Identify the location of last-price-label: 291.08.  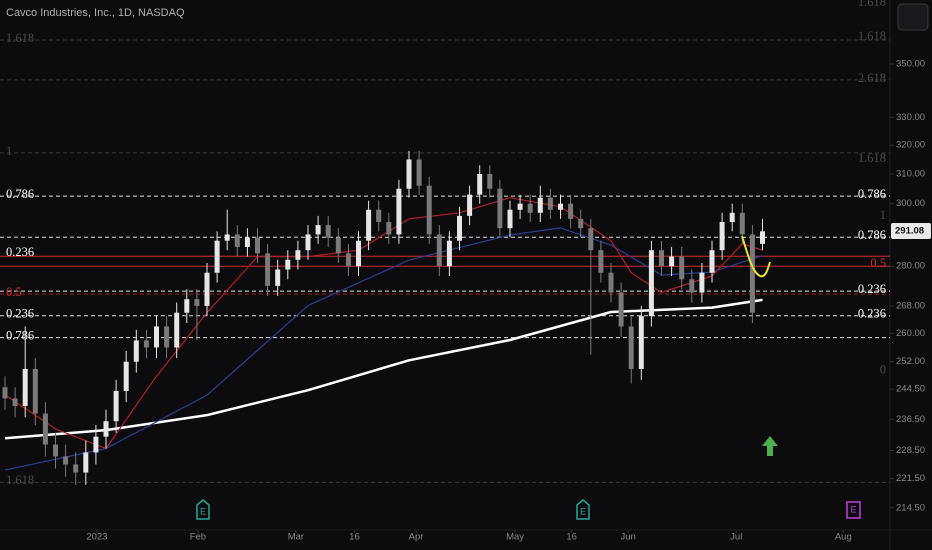
(909, 231).